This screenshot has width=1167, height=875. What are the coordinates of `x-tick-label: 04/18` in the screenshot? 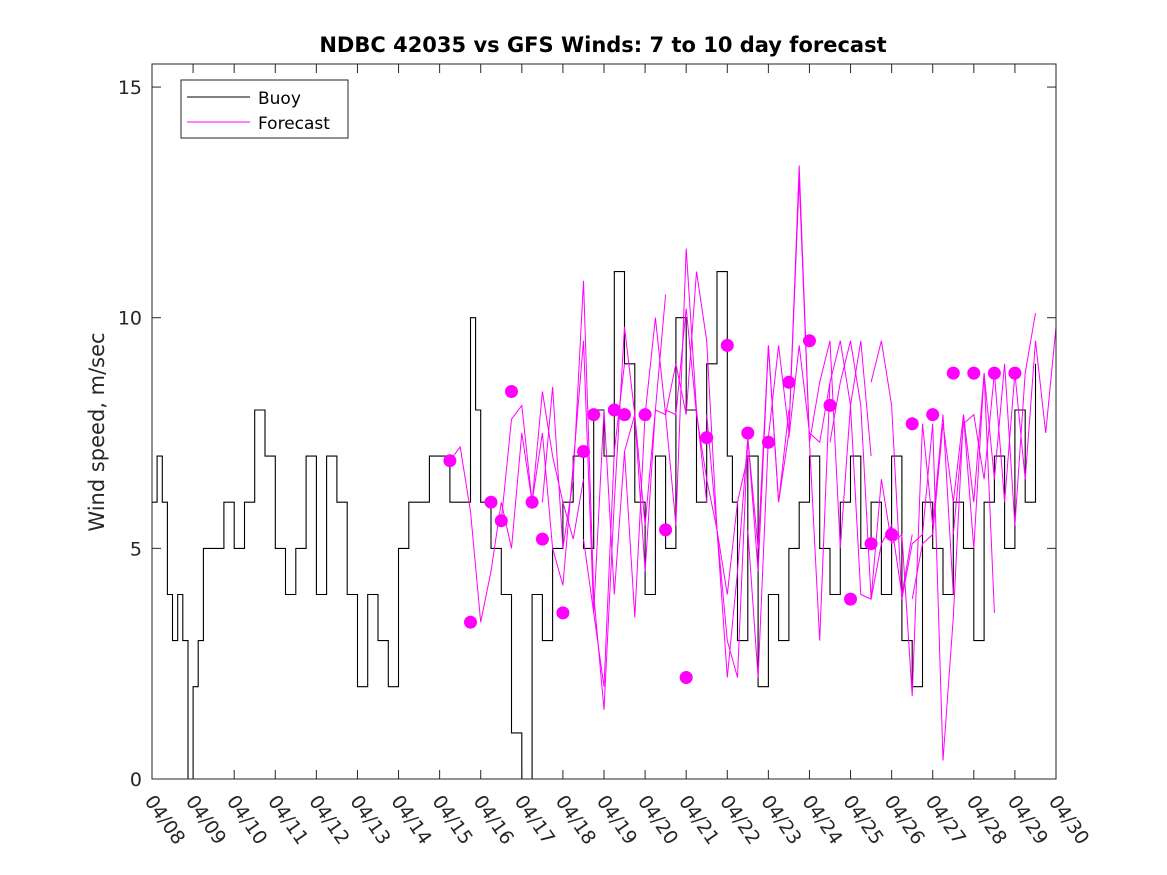 It's located at (575, 819).